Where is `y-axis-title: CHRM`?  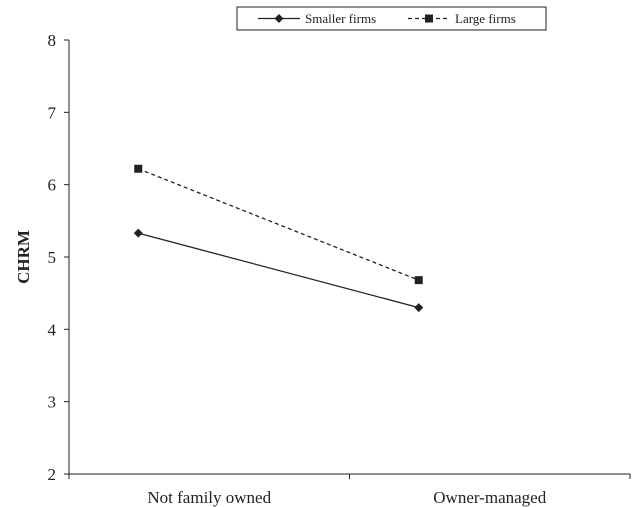
y-axis-title: CHRM is located at coordinates (23, 257).